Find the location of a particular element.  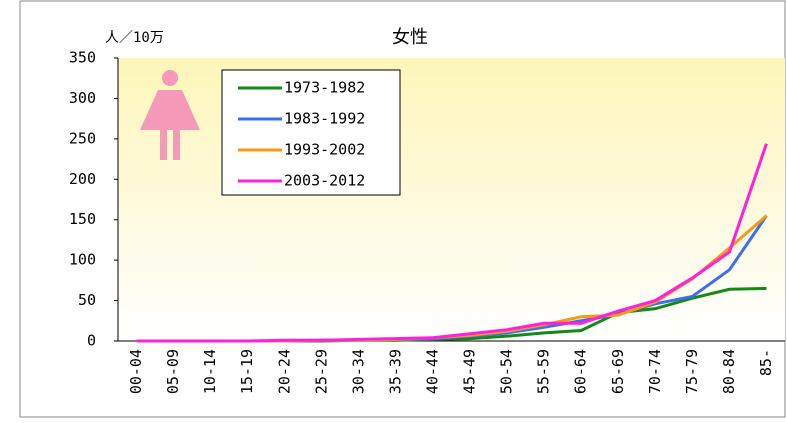

x-tick-label: 10-14 is located at coordinates (210, 371).